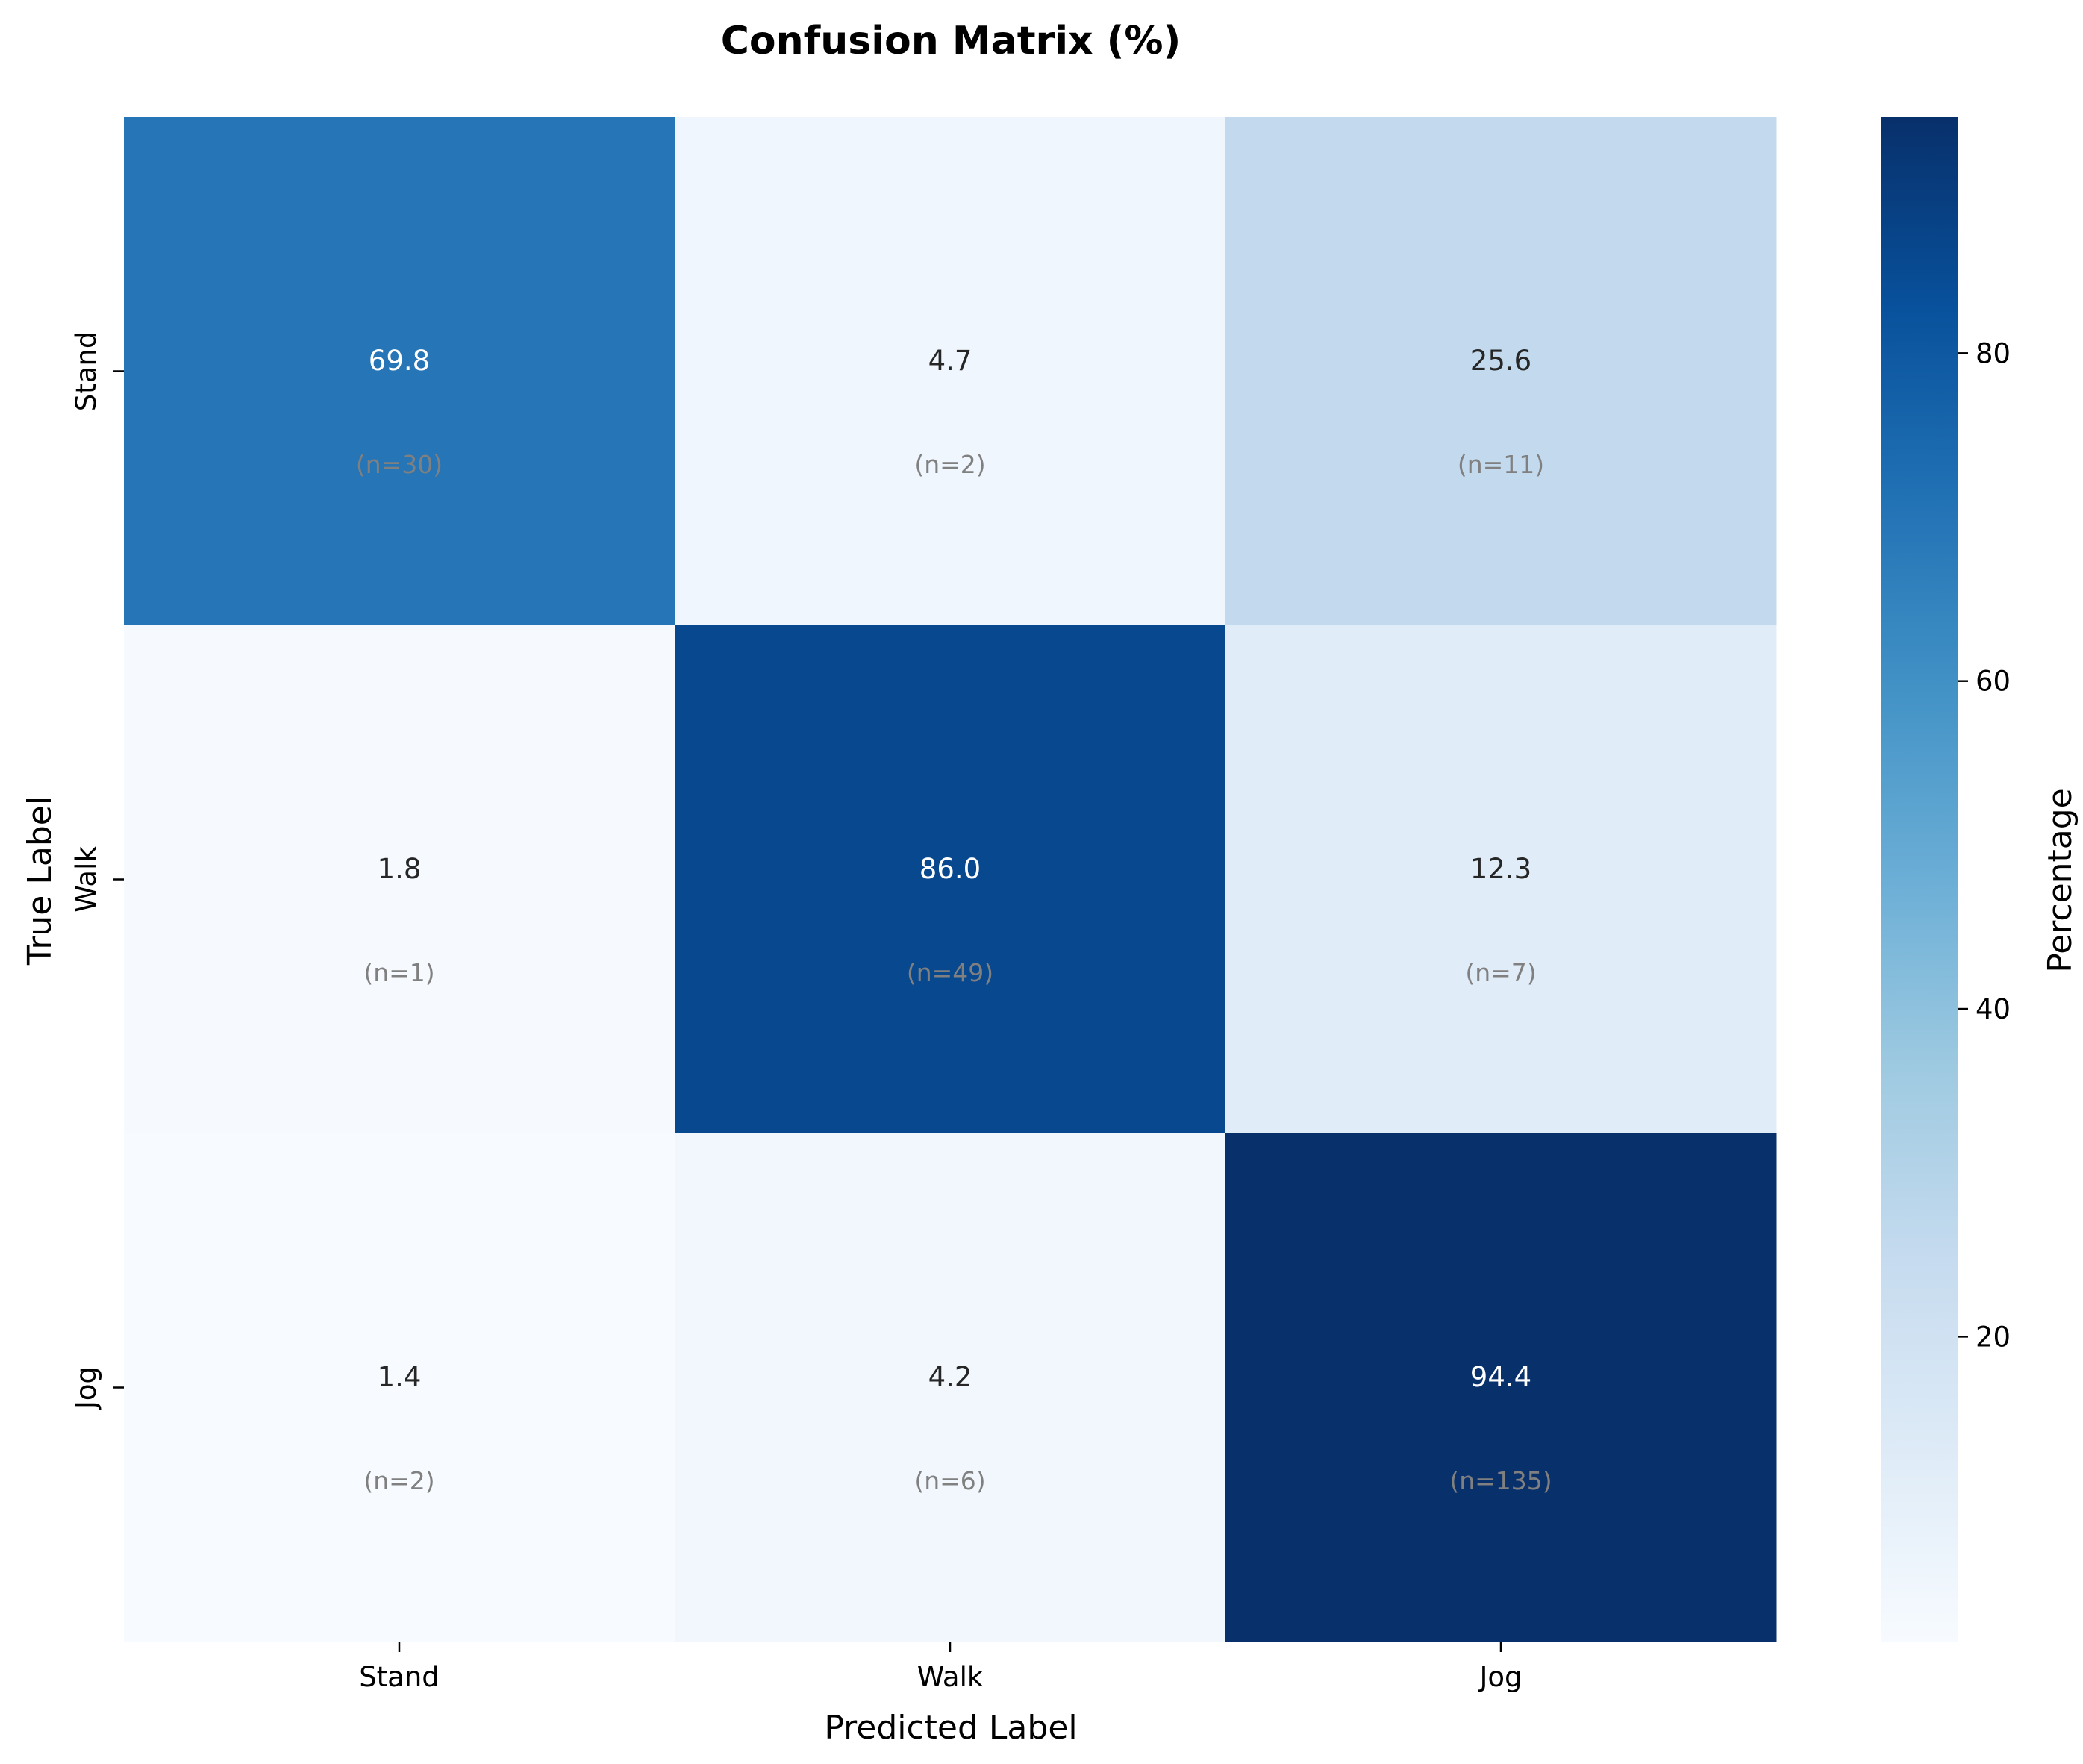  What do you see at coordinates (86, 879) in the screenshot?
I see `y-tick-label: Walk` at bounding box center [86, 879].